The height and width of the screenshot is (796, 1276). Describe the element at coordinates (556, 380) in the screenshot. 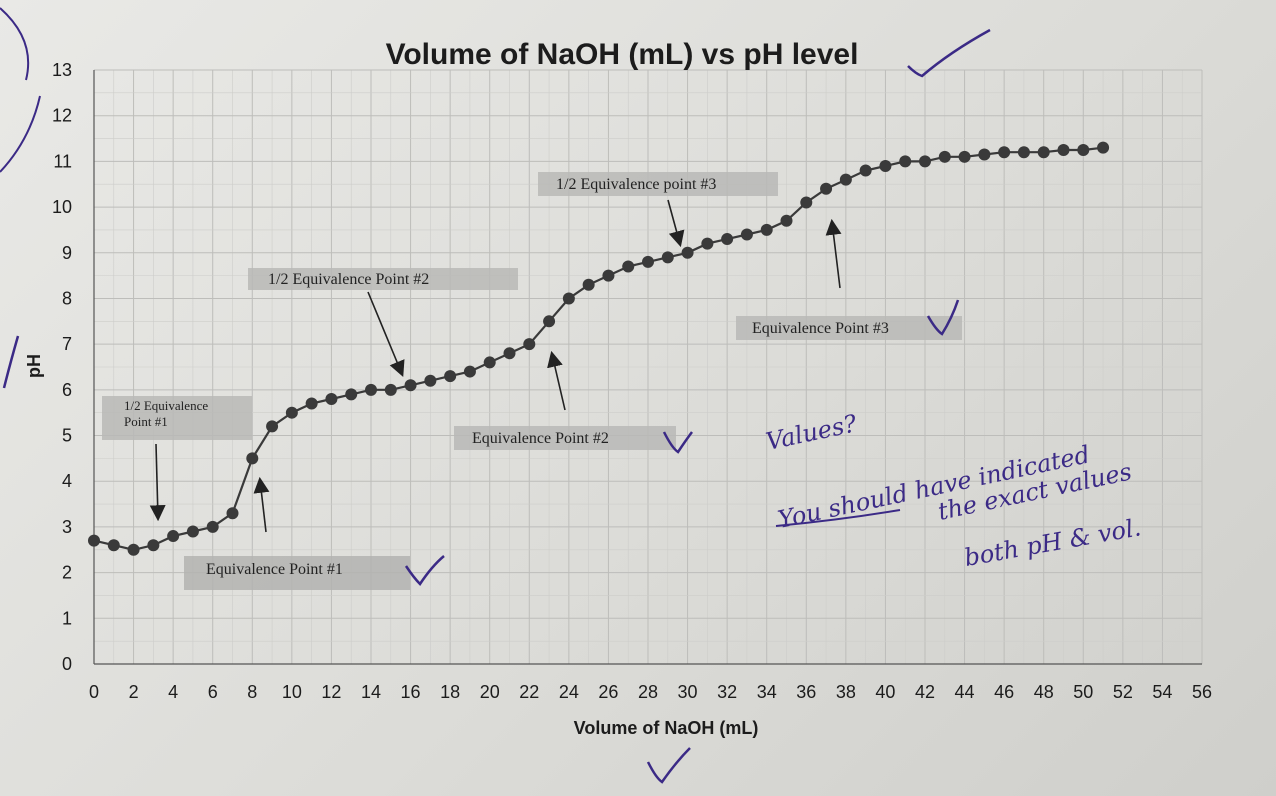

I see `arrow-eq2` at that location.